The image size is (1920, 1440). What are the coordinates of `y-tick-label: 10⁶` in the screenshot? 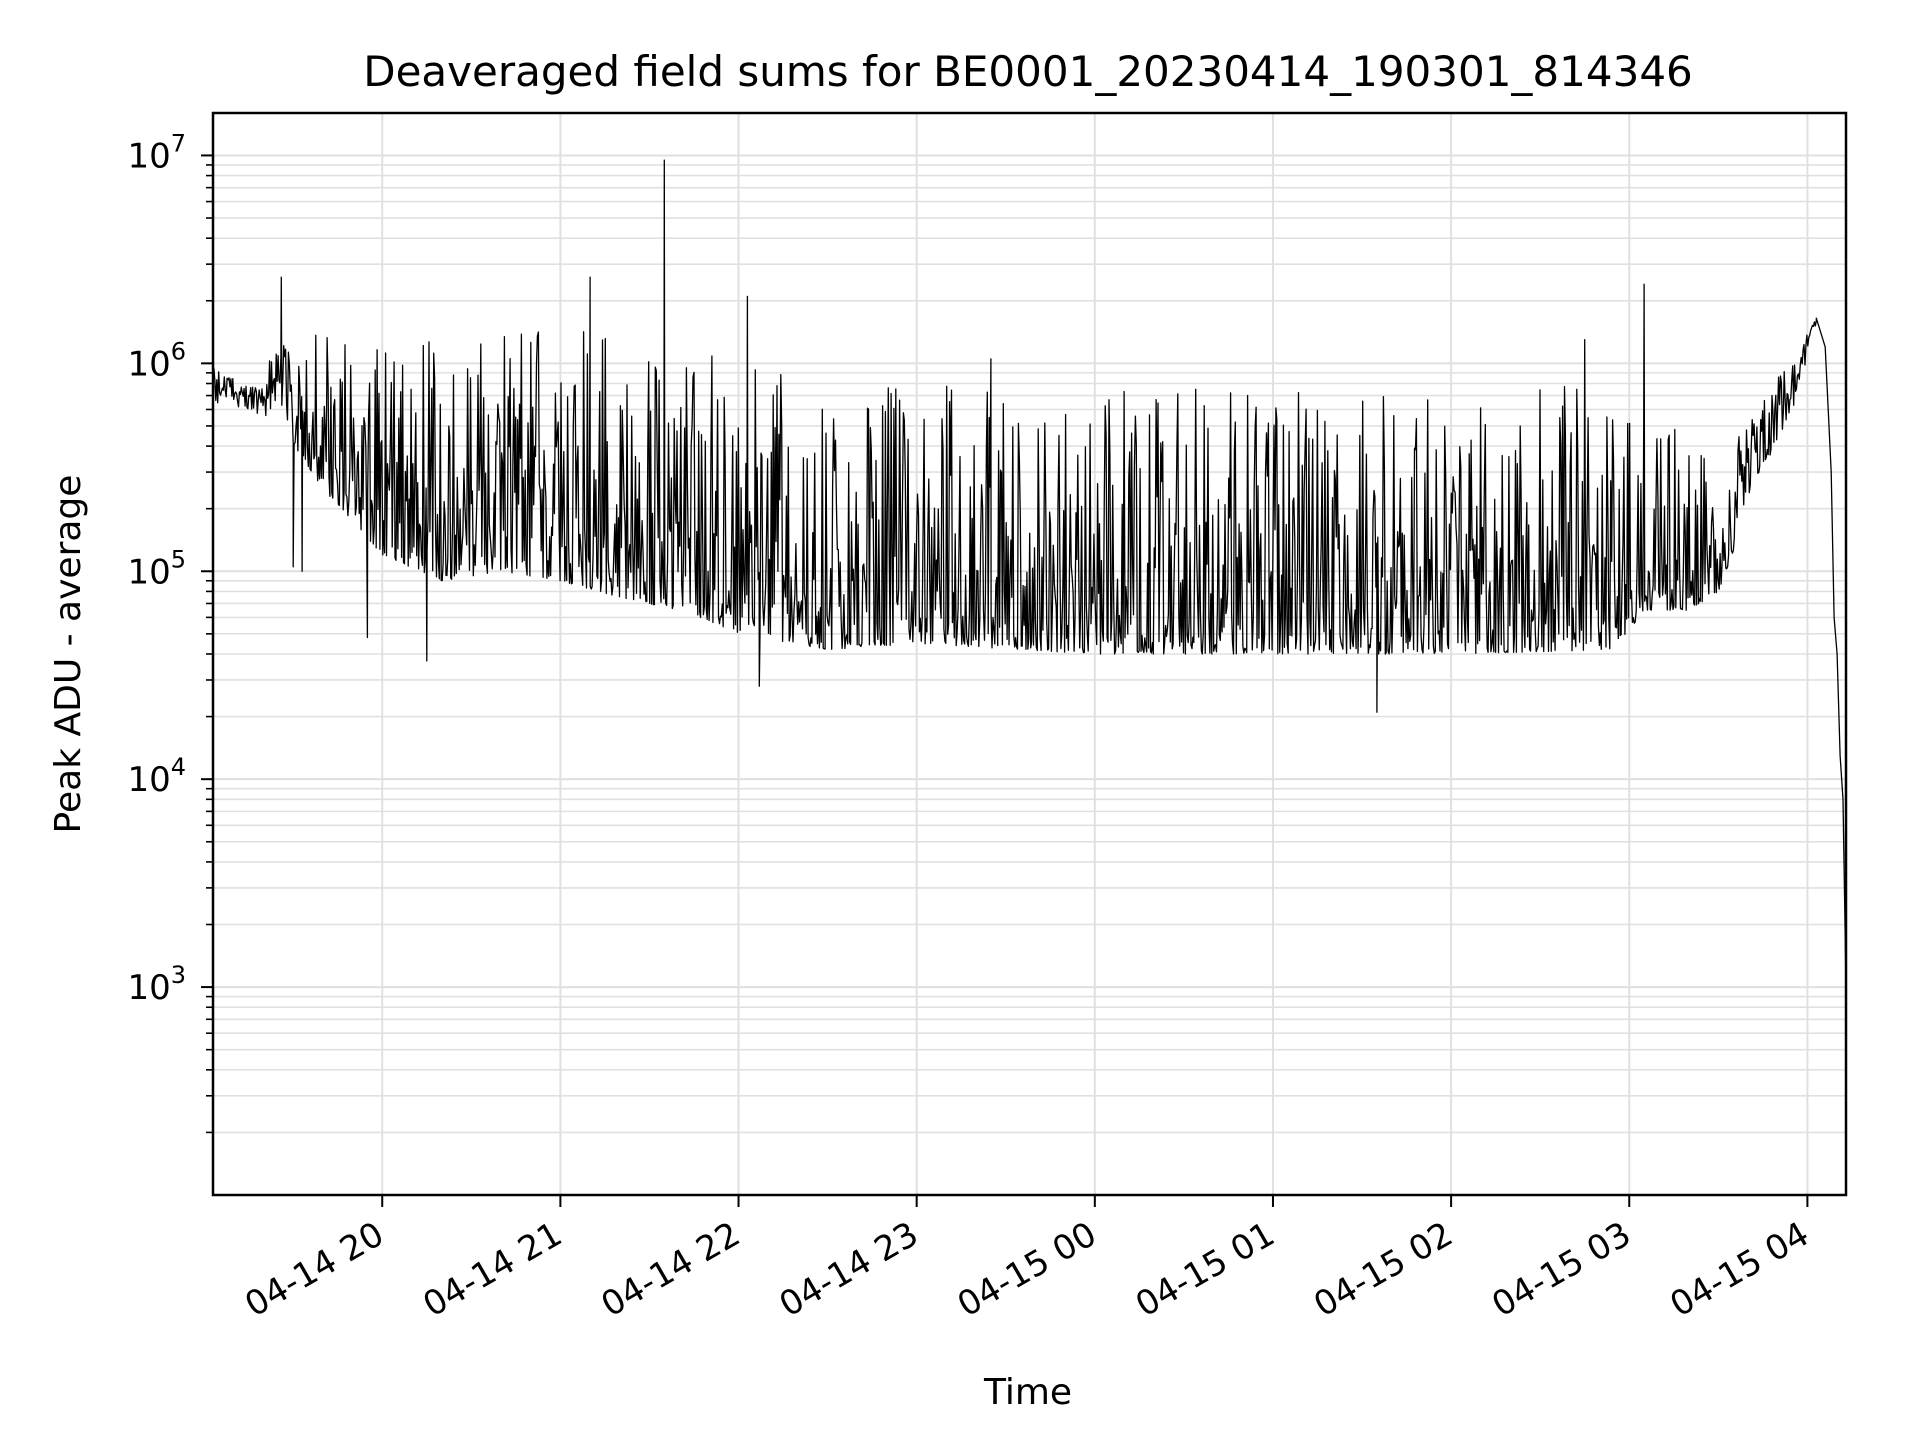 It's located at (156, 360).